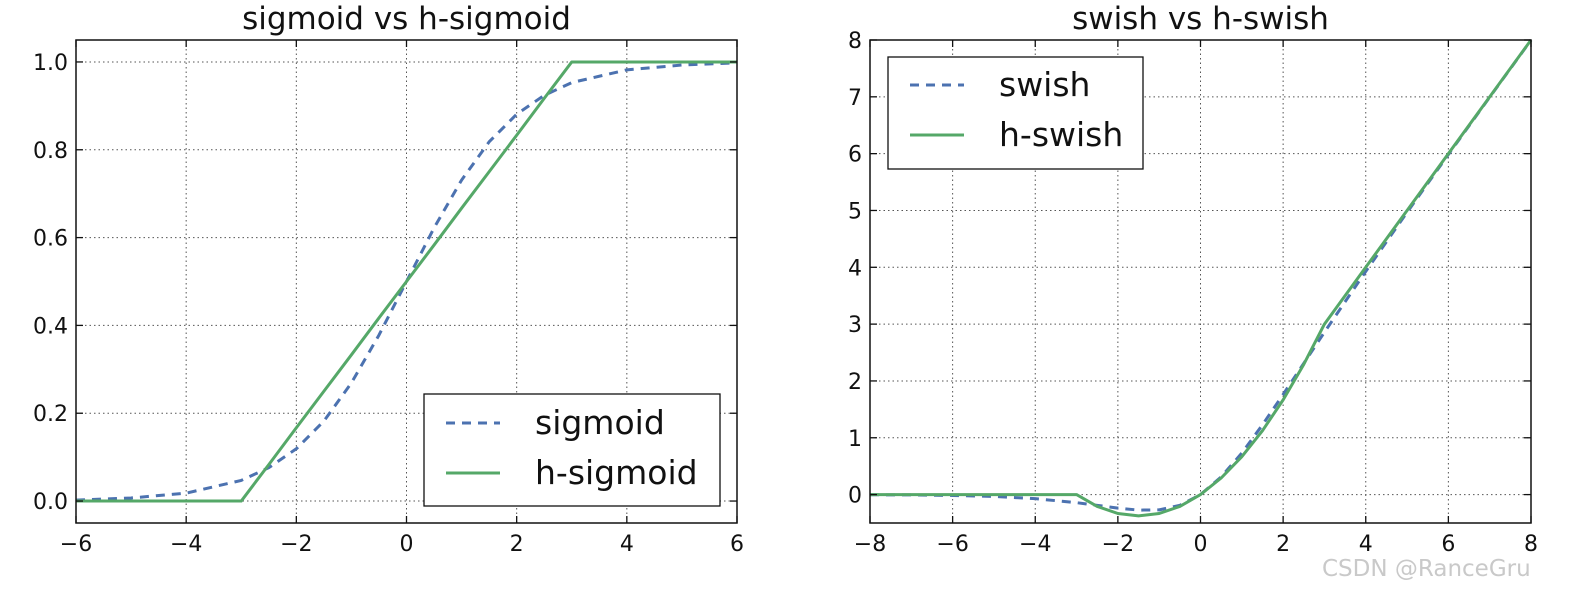 The width and height of the screenshot is (1581, 603). Describe the element at coordinates (1200, 19) in the screenshot. I see `chart-title: swish vs h-swish` at that location.